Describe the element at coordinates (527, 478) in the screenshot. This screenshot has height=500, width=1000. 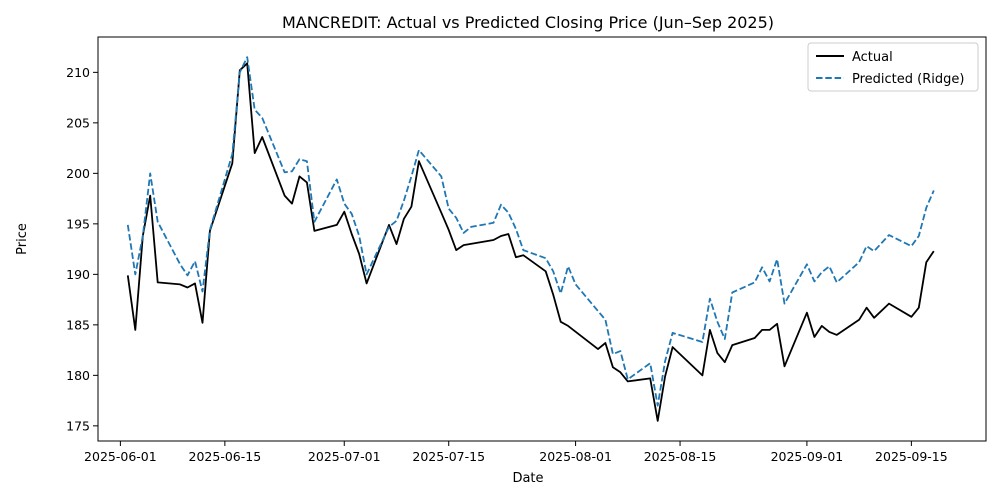
I see `x-axis-label: Date` at that location.